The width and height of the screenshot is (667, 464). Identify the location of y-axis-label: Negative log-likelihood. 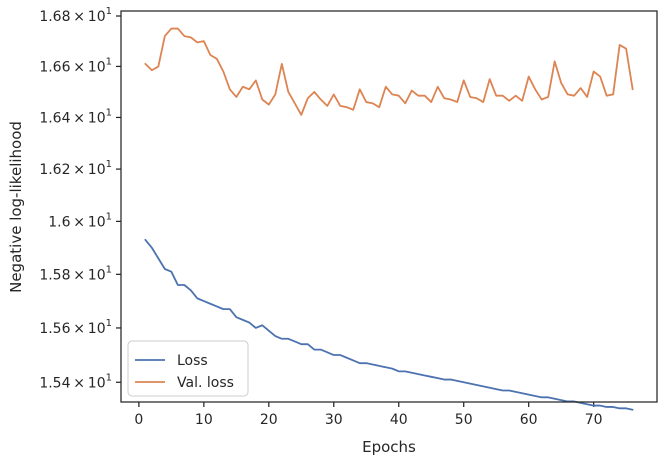
(16, 207).